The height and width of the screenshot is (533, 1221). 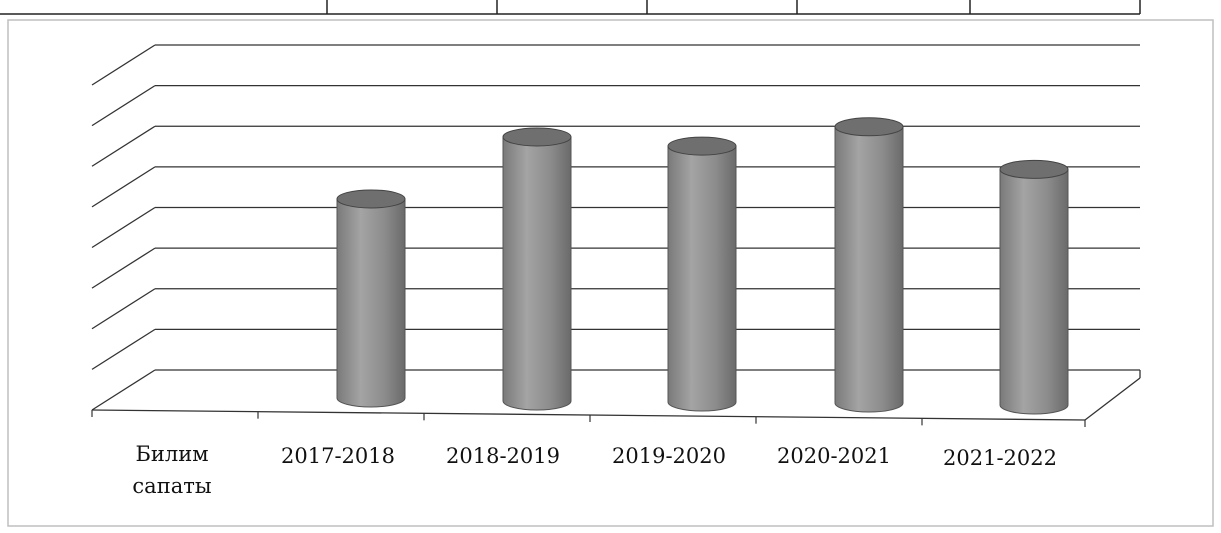 I want to click on floor-right-edge, so click(x=1112, y=399).